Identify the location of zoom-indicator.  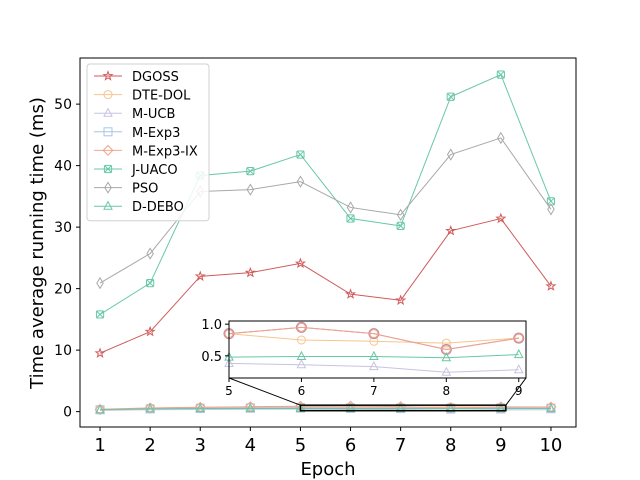
(377, 394).